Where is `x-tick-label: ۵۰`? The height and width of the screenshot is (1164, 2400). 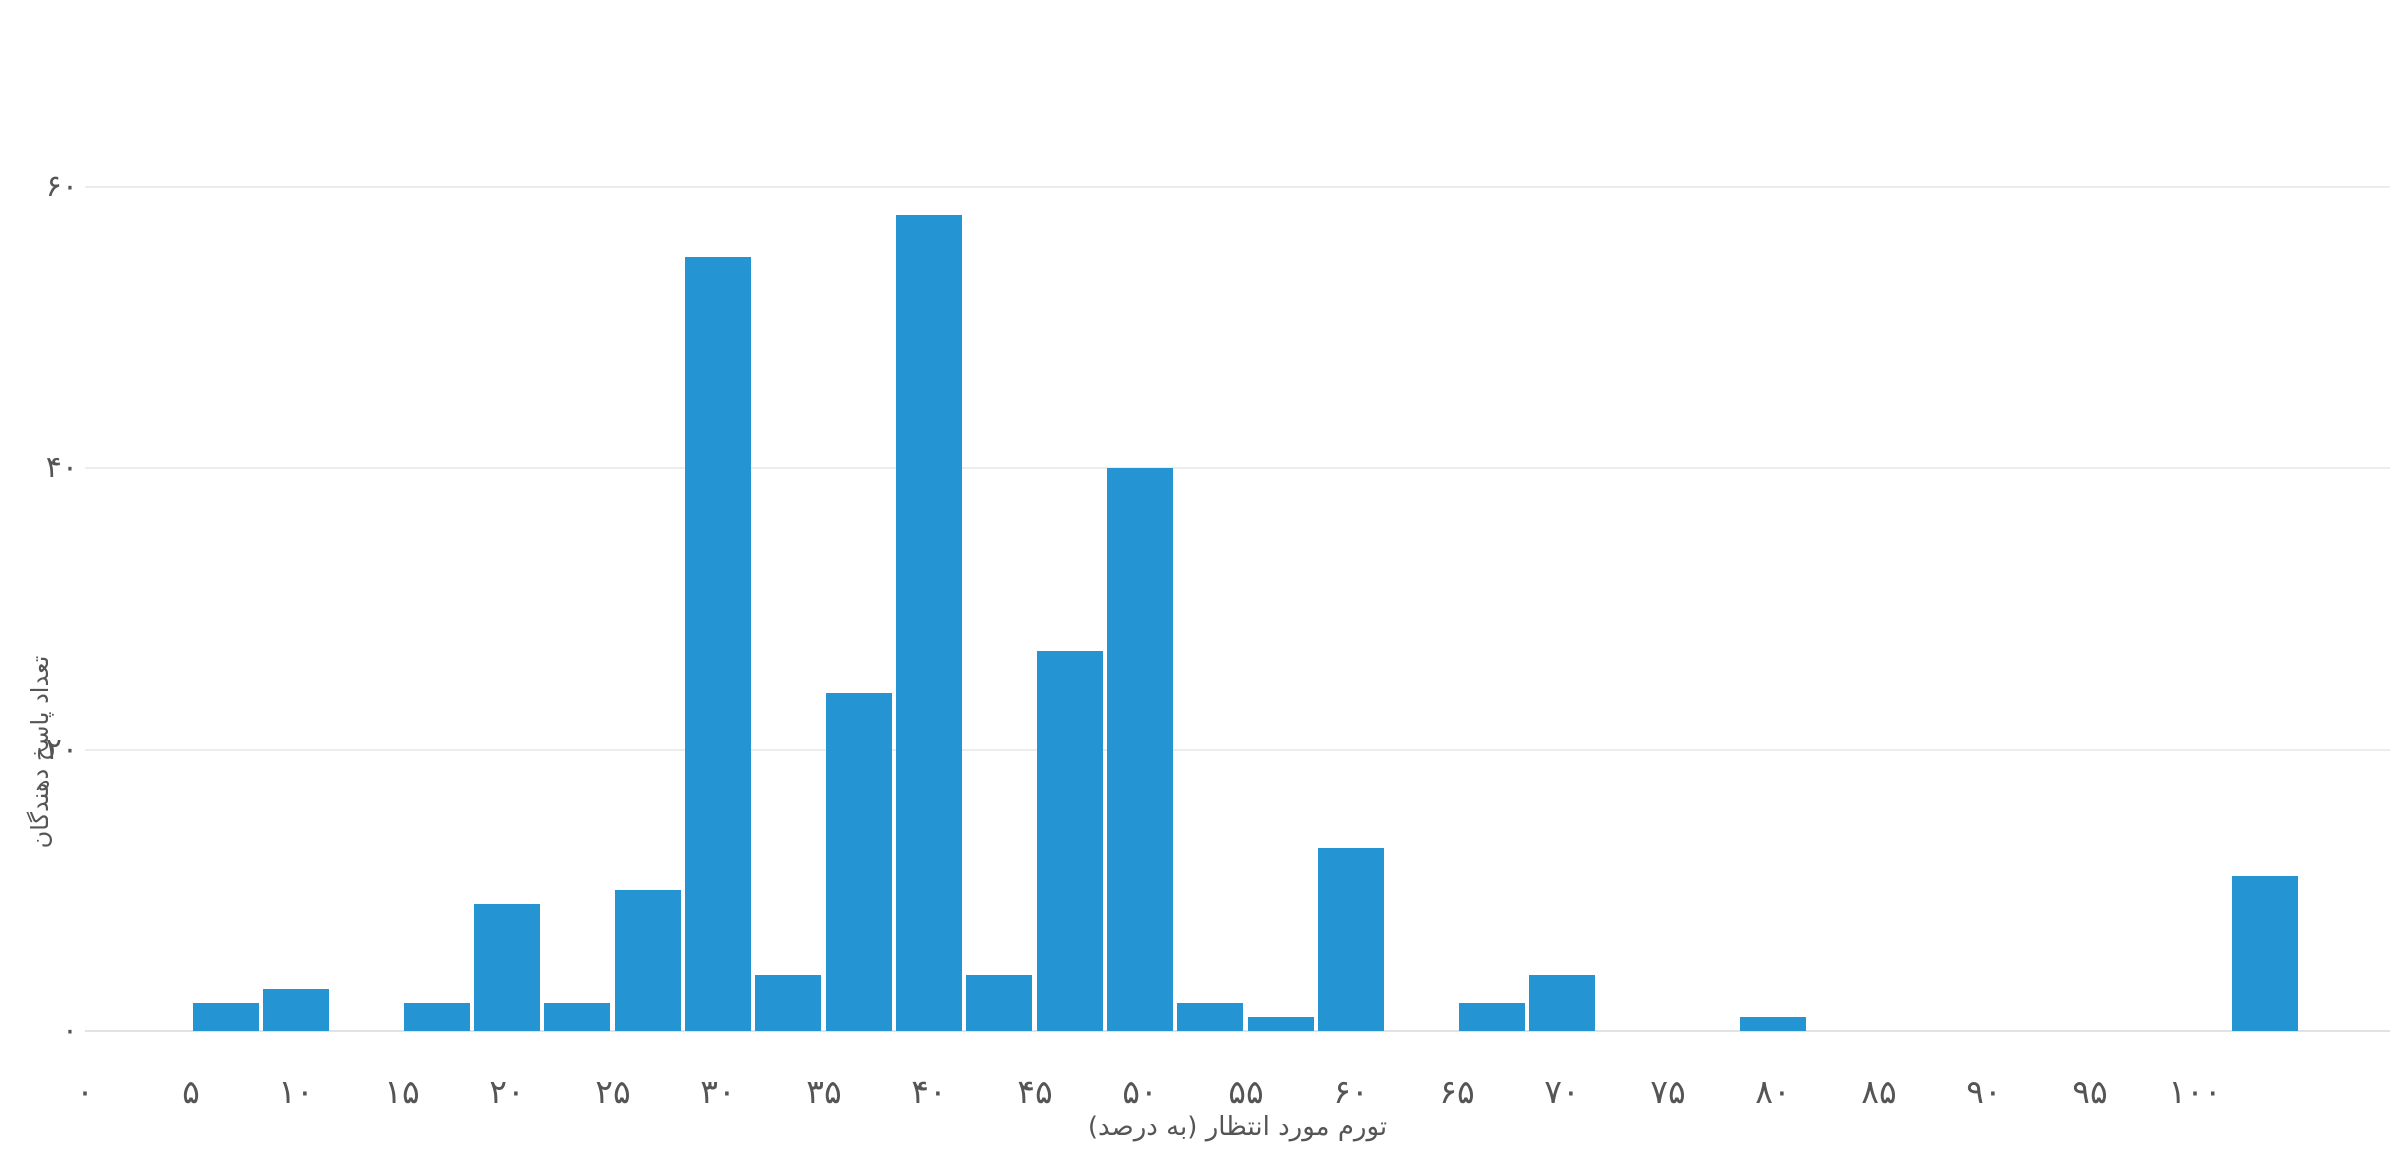 x-tick-label: ۵۰ is located at coordinates (1140, 1091).